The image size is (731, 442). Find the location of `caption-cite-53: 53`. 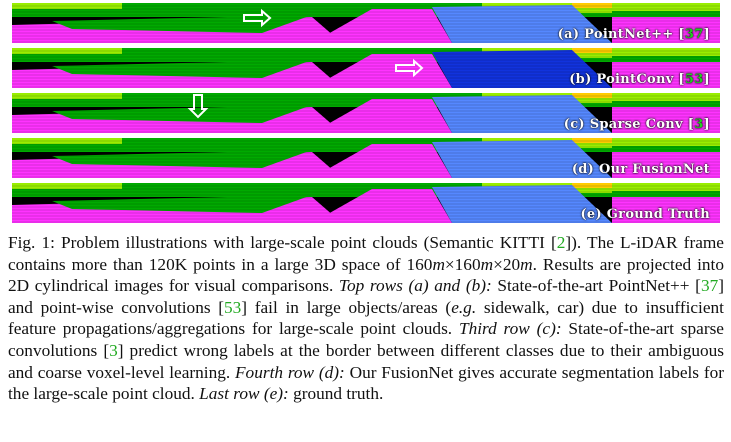

caption-cite-53: 53 is located at coordinates (233, 307).